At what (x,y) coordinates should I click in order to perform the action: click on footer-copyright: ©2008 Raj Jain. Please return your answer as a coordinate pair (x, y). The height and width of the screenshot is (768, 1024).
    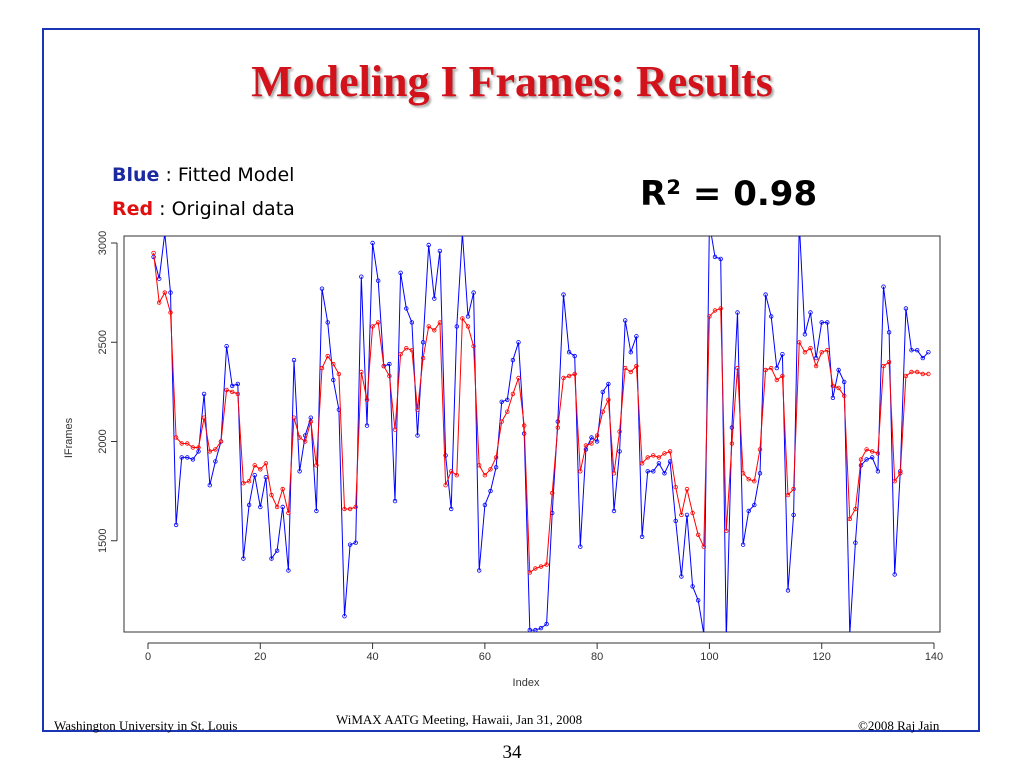
    Looking at the image, I should click on (899, 725).